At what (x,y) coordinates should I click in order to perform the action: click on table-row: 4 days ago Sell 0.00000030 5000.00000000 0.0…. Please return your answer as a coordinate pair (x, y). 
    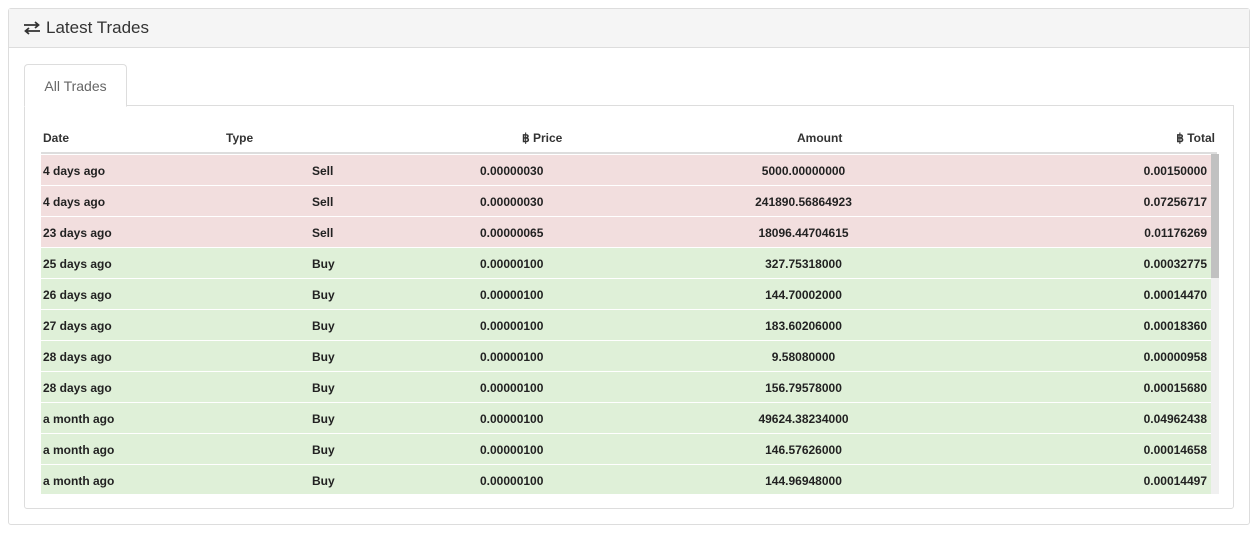
    Looking at the image, I should click on (626, 169).